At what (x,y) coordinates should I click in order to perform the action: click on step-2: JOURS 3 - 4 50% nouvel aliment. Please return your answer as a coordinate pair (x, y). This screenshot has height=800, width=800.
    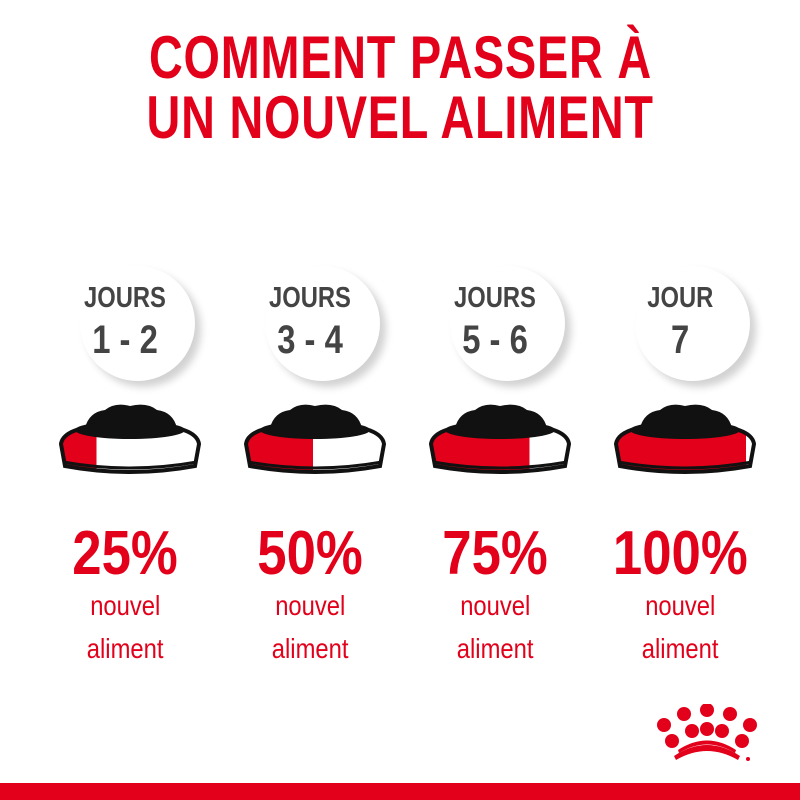
    Looking at the image, I should click on (325, 470).